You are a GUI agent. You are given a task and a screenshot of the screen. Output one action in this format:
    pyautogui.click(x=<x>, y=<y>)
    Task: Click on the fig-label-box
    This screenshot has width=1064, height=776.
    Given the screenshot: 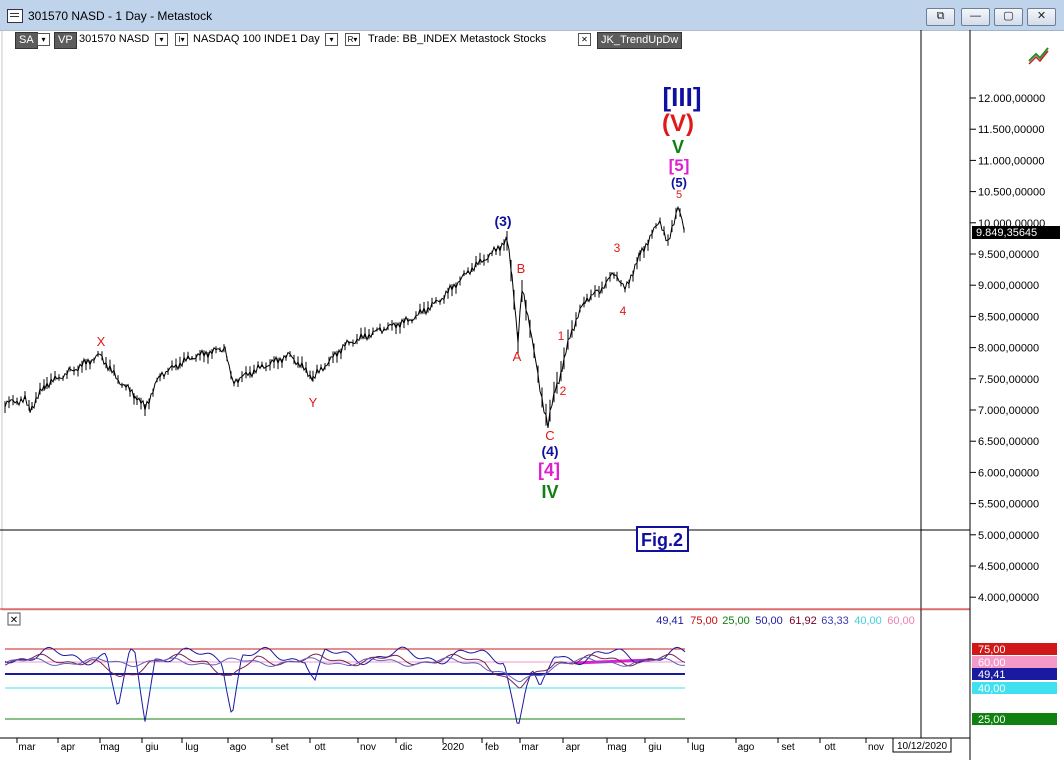 What is the action you would take?
    pyautogui.click(x=662, y=539)
    